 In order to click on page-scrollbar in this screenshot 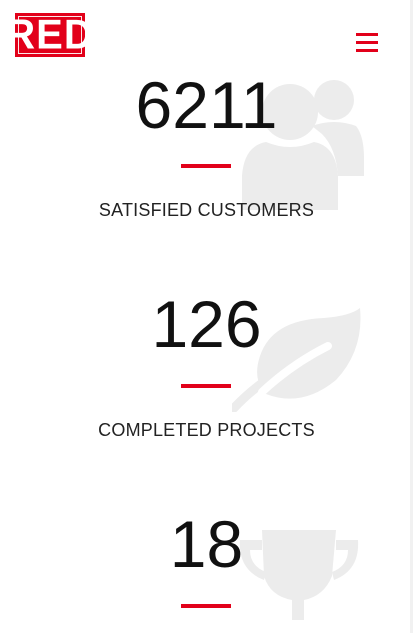, I will do `click(411, 316)`.